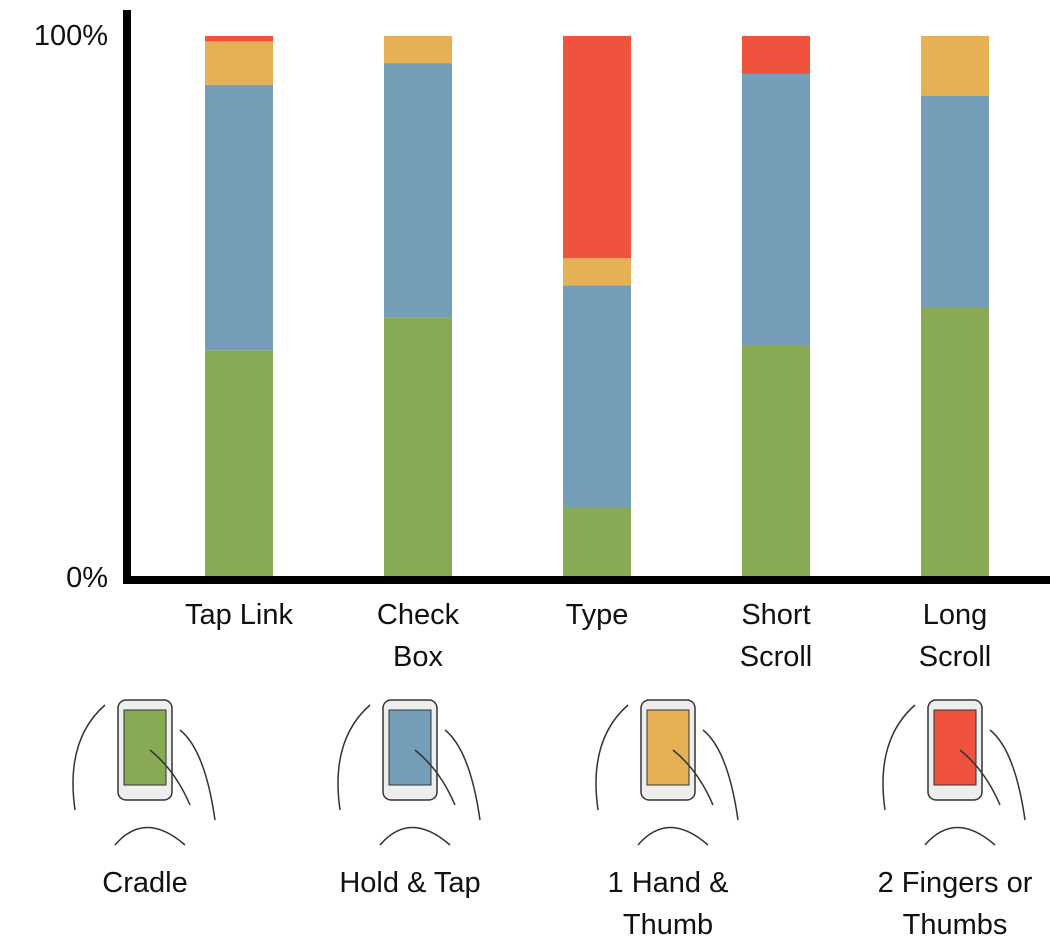 This screenshot has height=937, width=1050. What do you see at coordinates (955, 636) in the screenshot?
I see `x-tick-label: Long Scroll` at bounding box center [955, 636].